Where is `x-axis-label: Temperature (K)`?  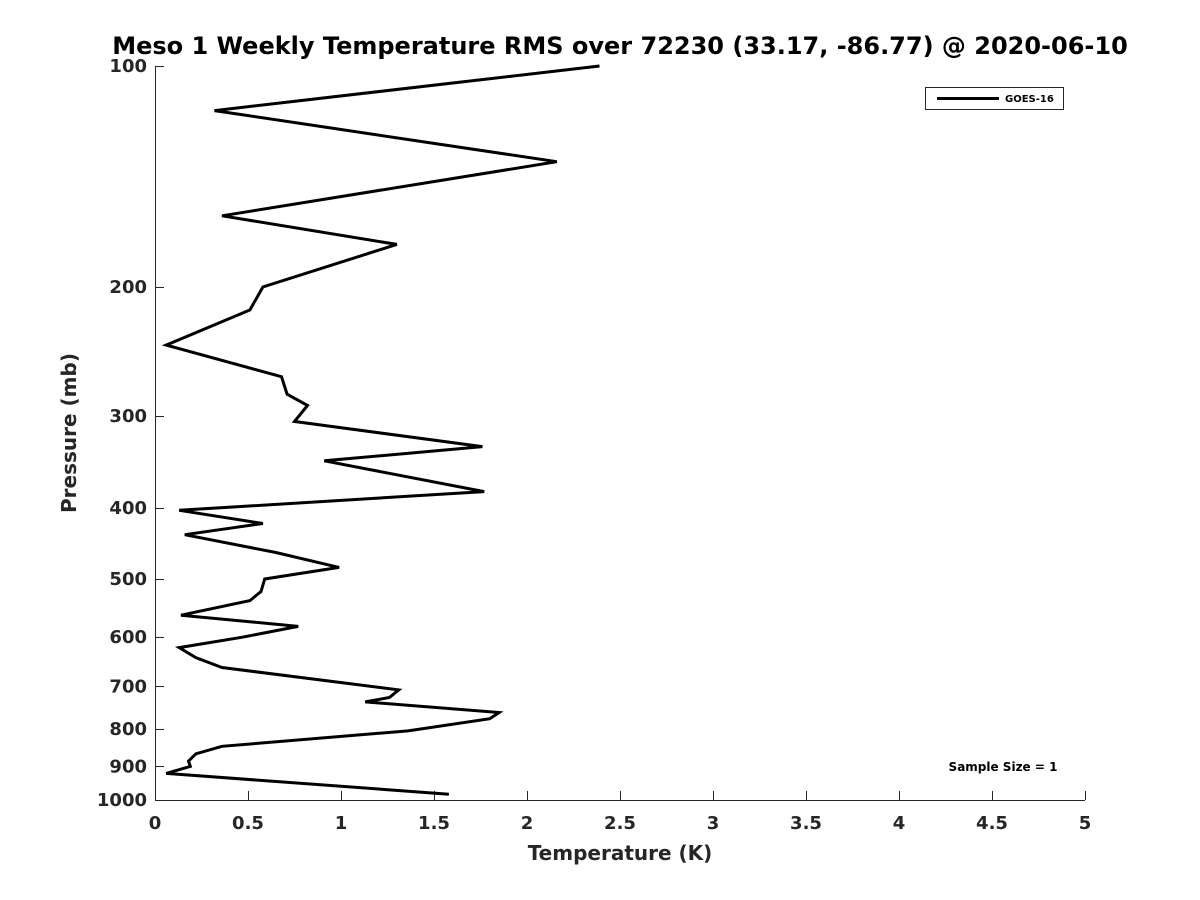
x-axis-label: Temperature (K) is located at coordinates (620, 853).